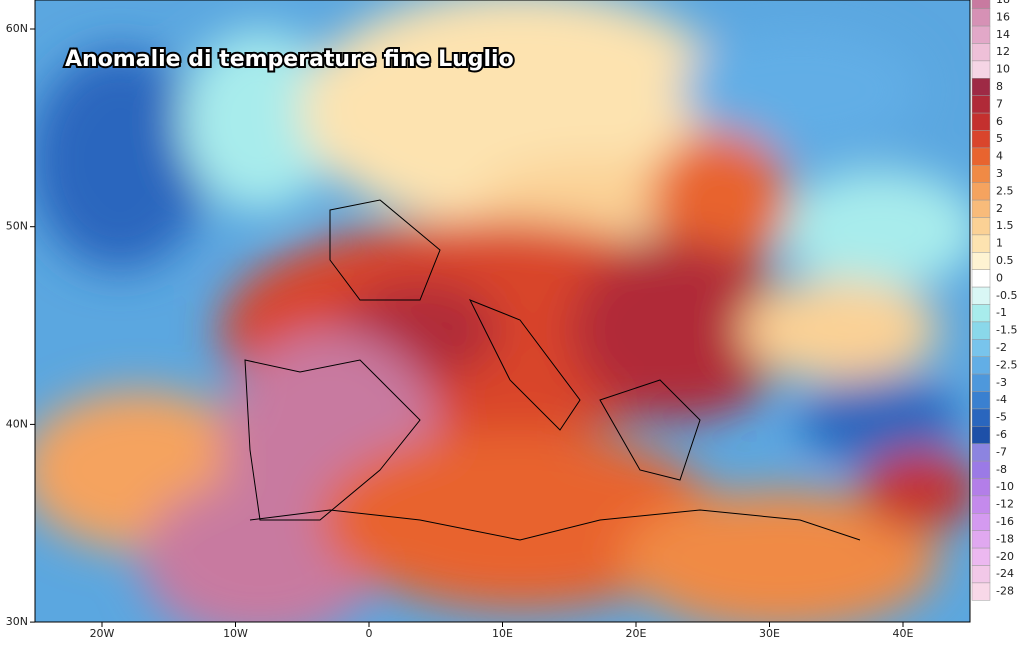 Image resolution: width=1024 pixels, height=646 pixels. What do you see at coordinates (1003, 3) in the screenshot?
I see `colorbar-label: 18` at bounding box center [1003, 3].